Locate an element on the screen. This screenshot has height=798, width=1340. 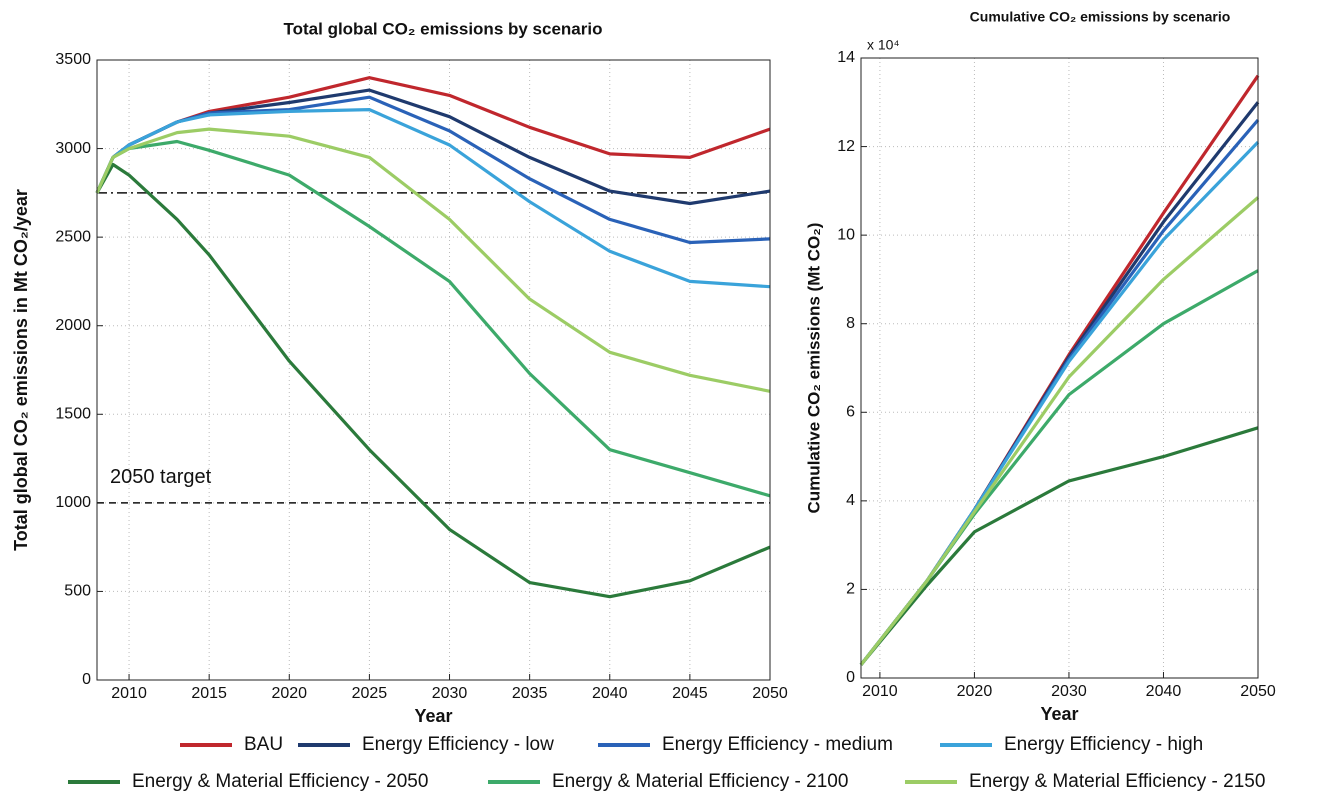
y-tick-label: 8 is located at coordinates (850, 323).